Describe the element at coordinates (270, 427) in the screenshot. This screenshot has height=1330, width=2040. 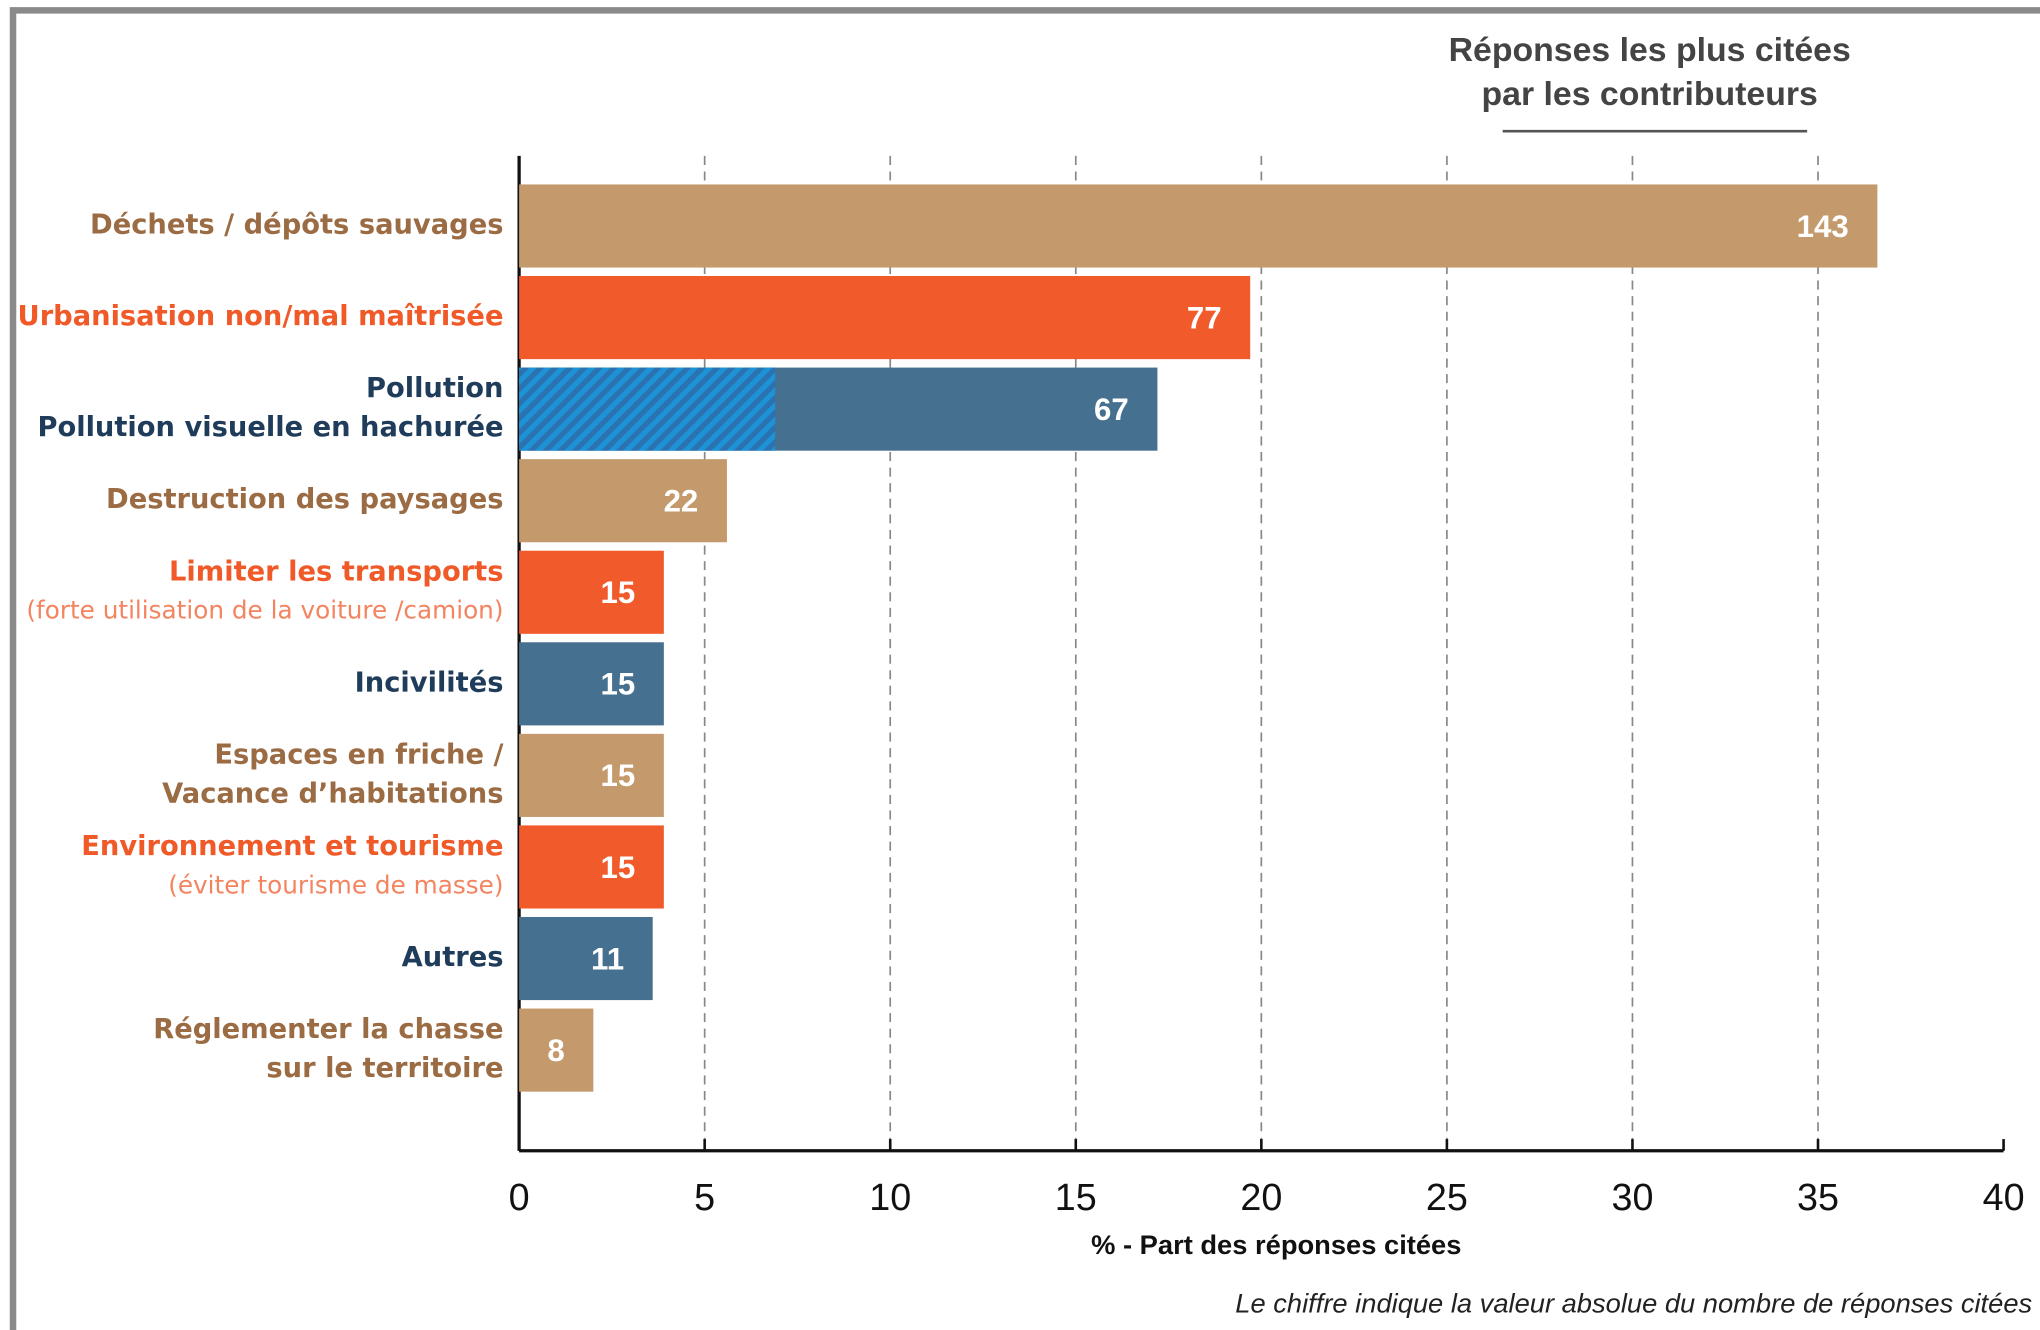
I see `category-label: Pollution visuelle en hachurée` at that location.